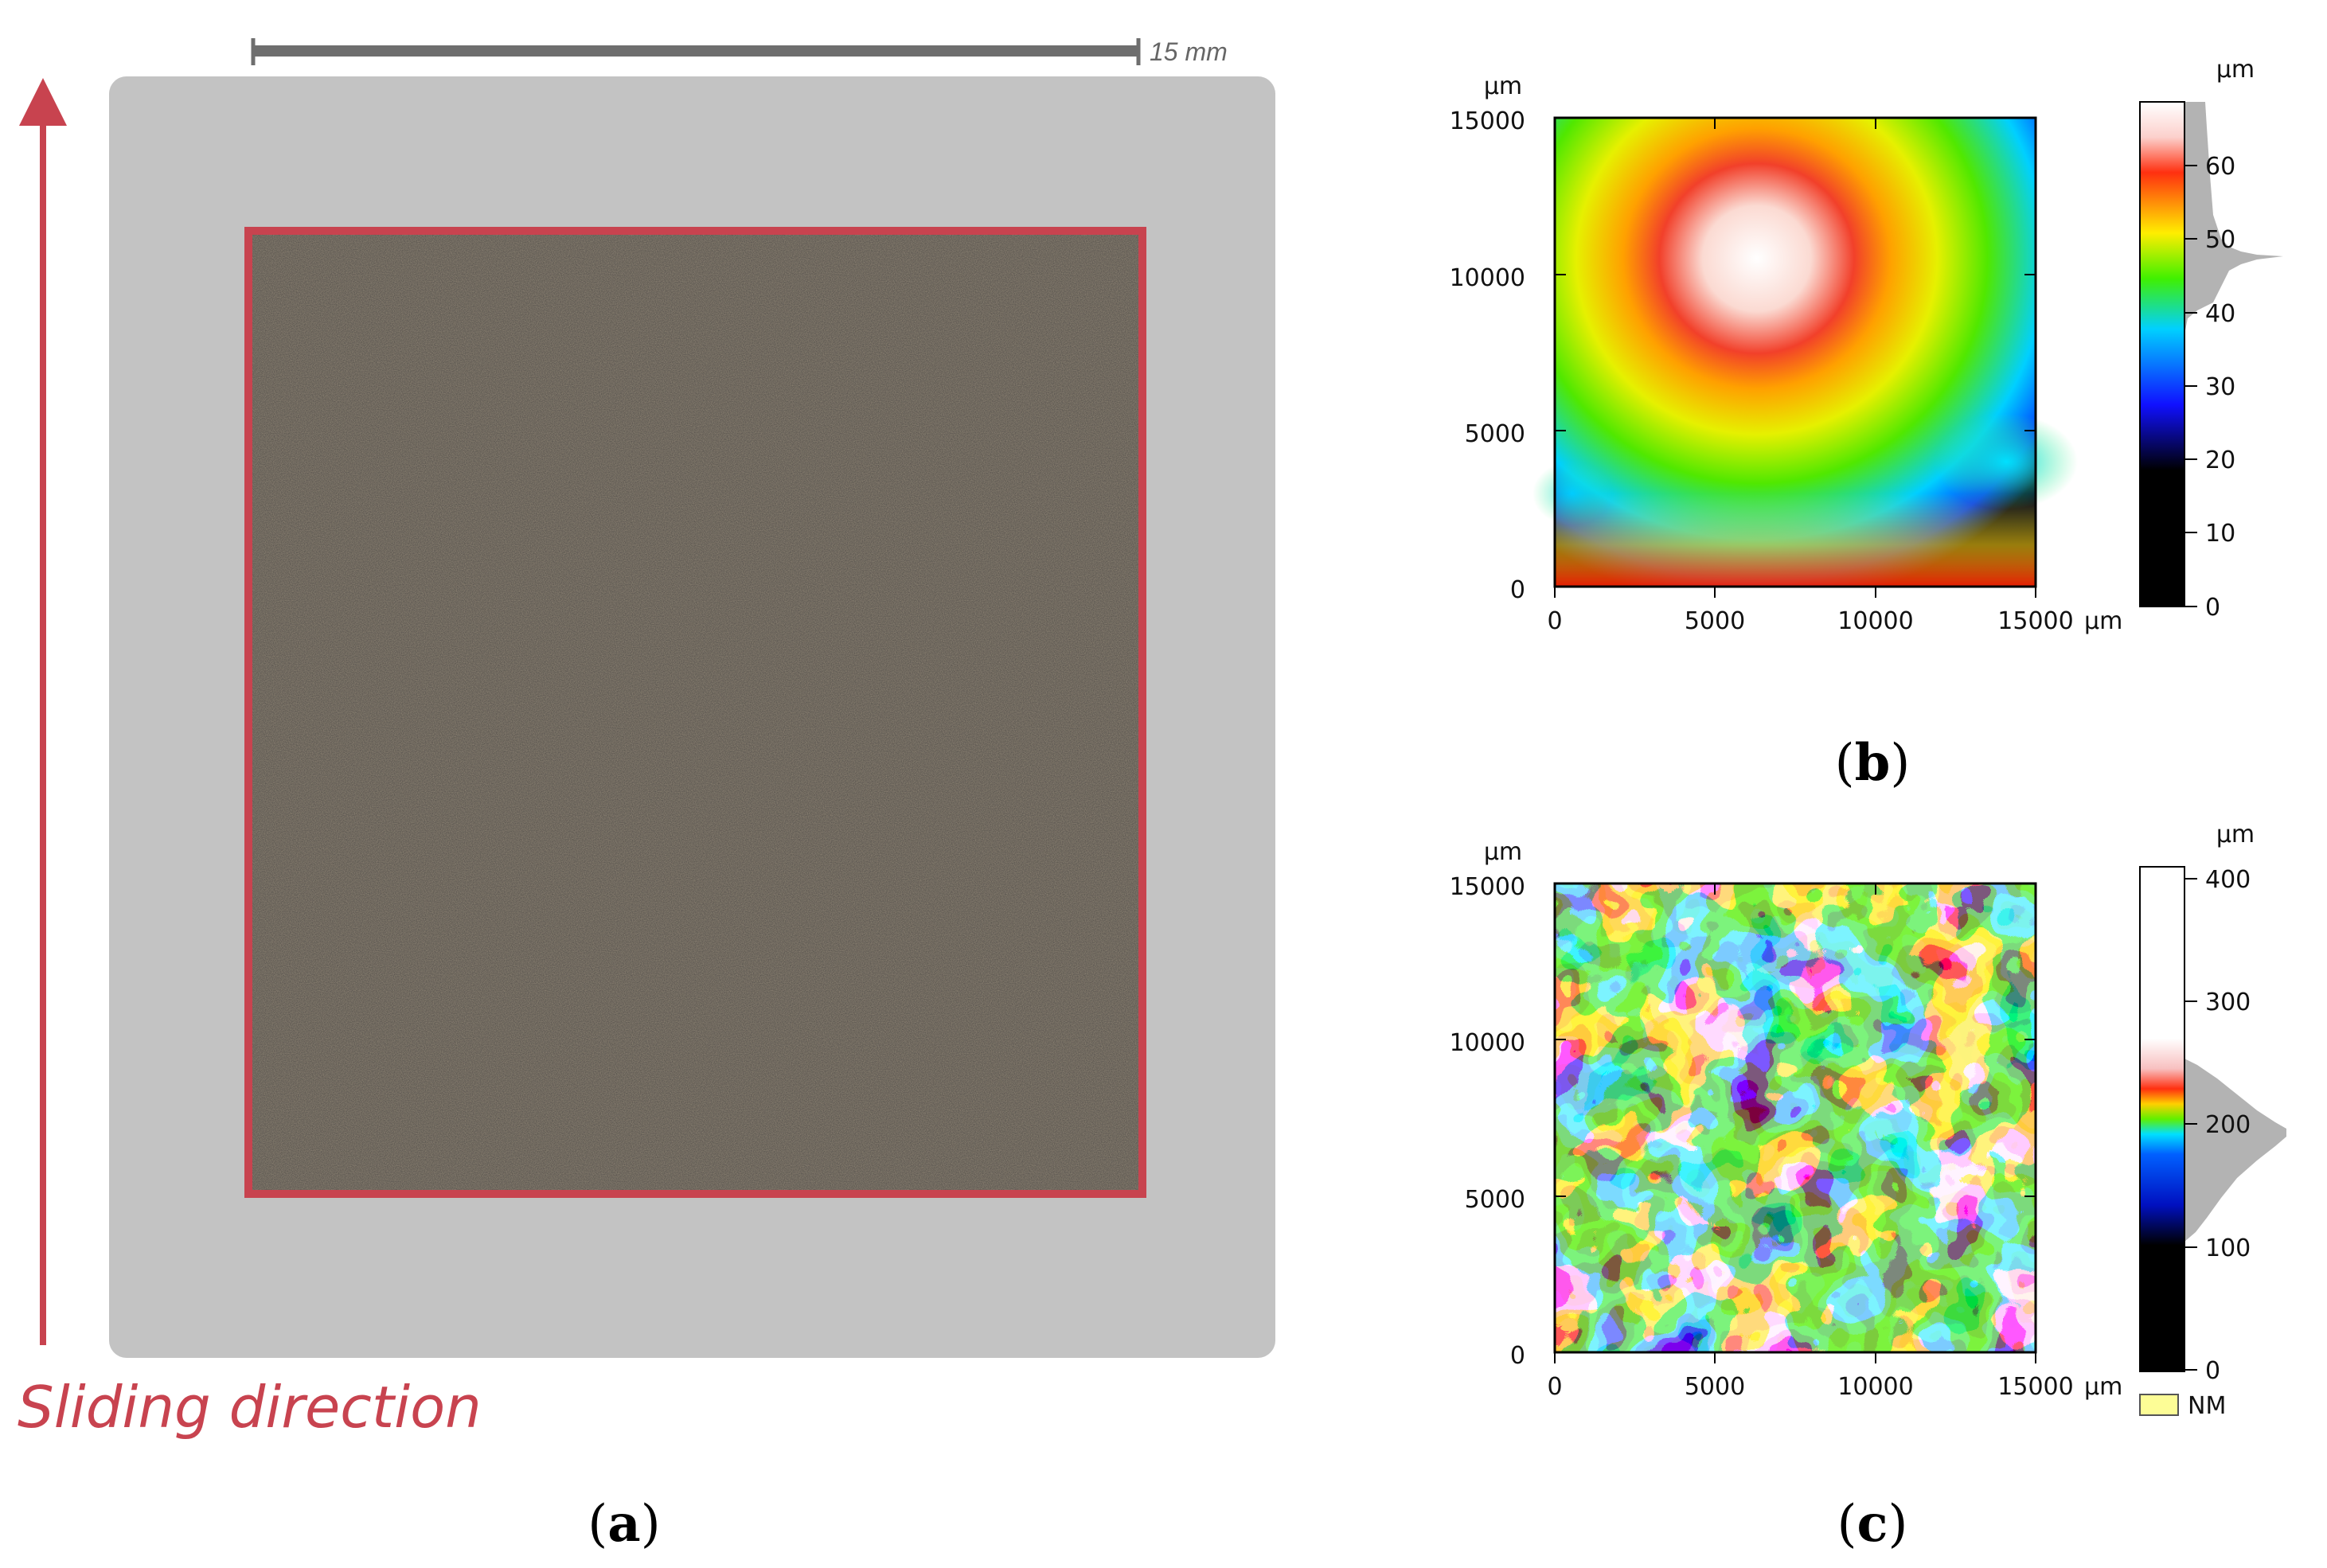 The width and height of the screenshot is (2327, 1568). I want to click on panel-c-colorbar-tick: 200, so click(2228, 1125).